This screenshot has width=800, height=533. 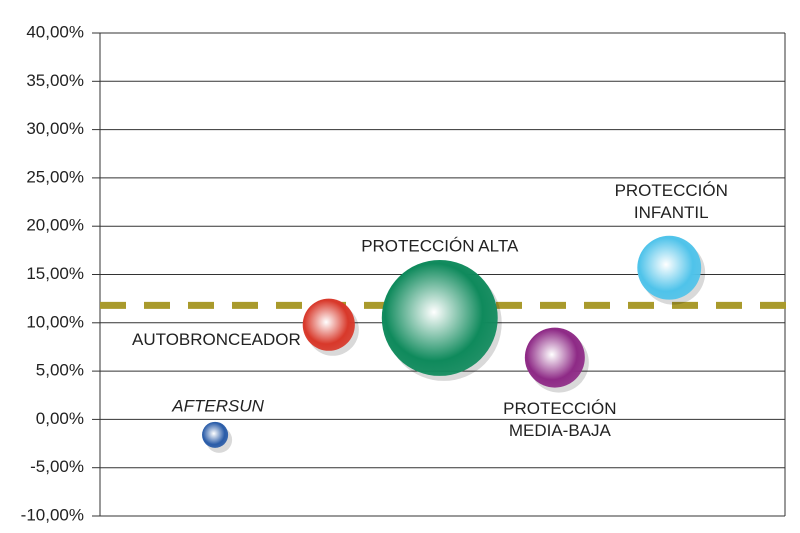 I want to click on y-tick-label: 35,00%, so click(x=55, y=80).